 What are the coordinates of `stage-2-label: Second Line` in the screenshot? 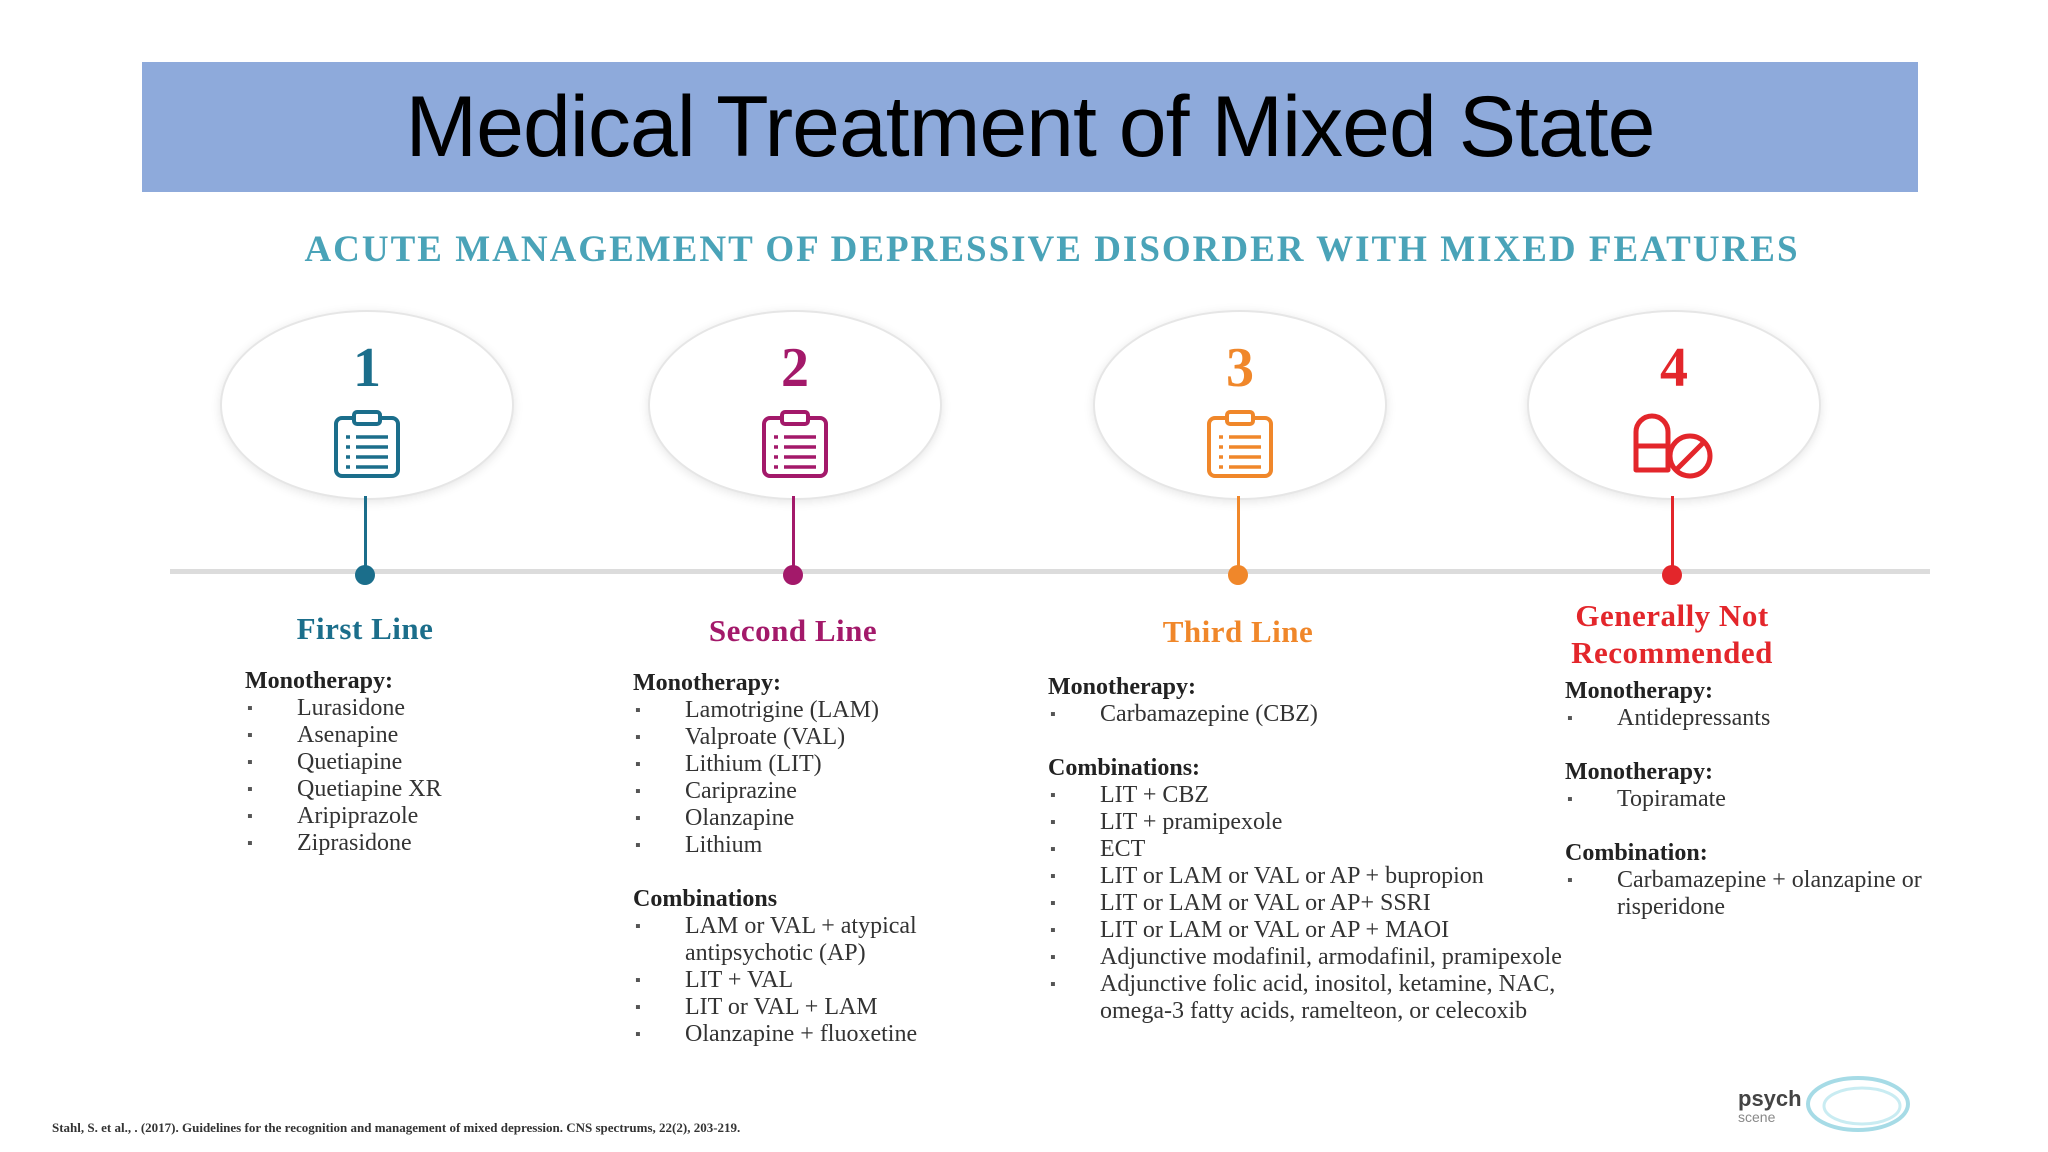 It's located at (793, 630).